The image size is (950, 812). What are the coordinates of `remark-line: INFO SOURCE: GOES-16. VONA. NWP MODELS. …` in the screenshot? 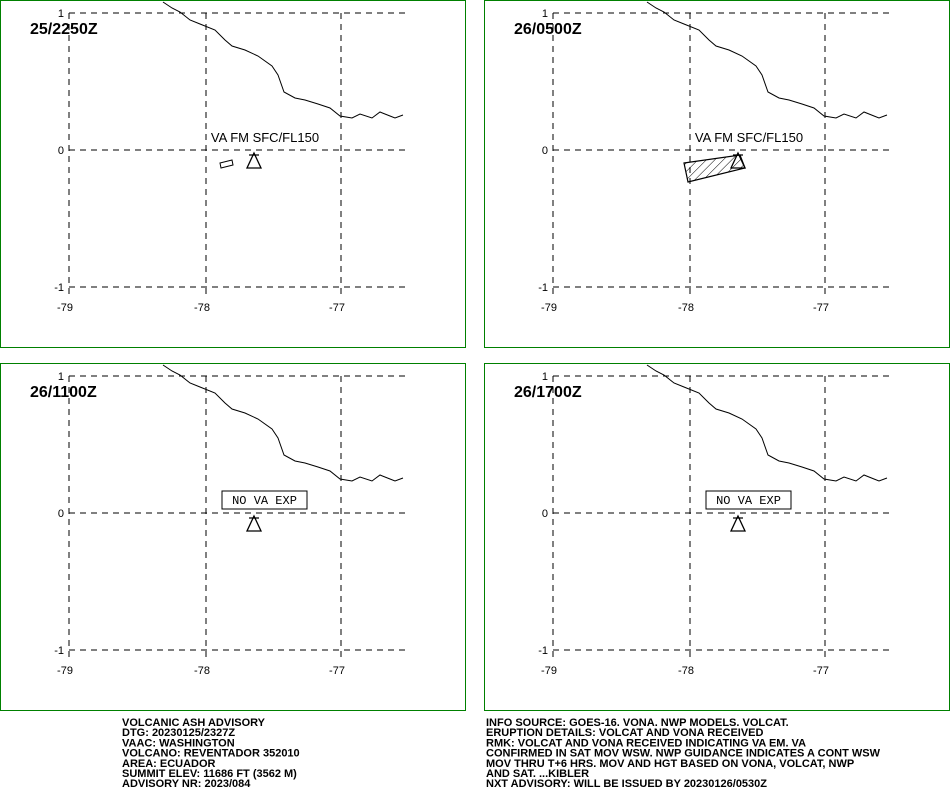 It's located at (637, 723).